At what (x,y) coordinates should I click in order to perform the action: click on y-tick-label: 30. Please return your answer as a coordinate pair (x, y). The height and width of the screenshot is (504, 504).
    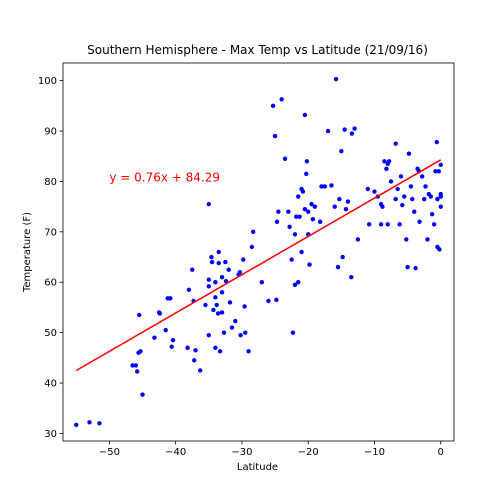
    Looking at the image, I should click on (50, 434).